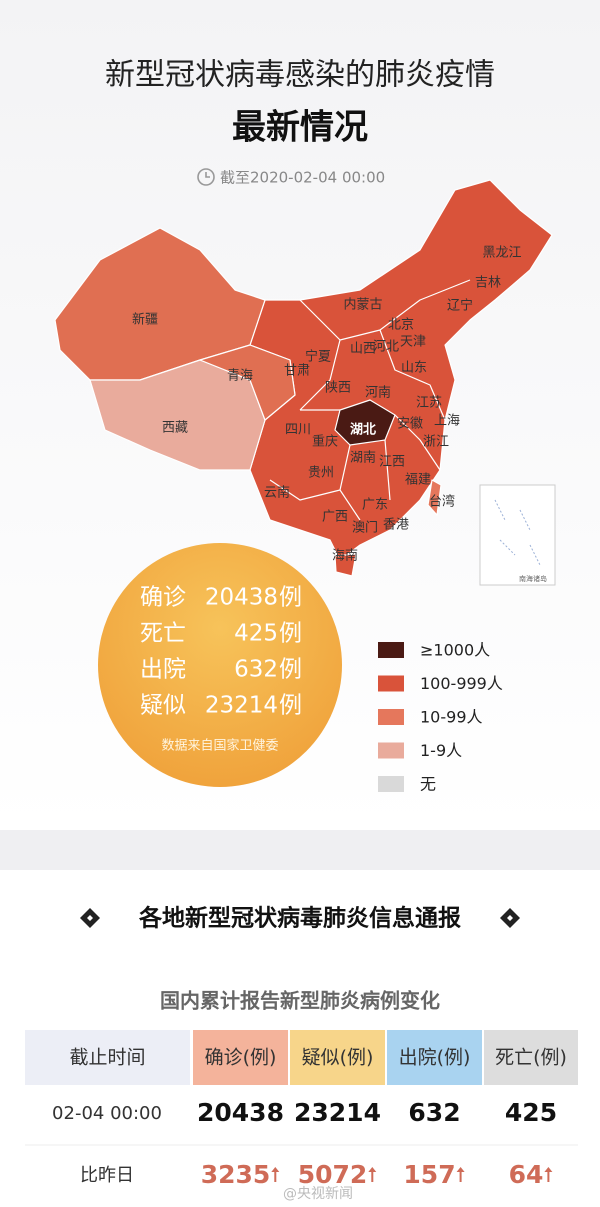  What do you see at coordinates (531, 1112) in the screenshot?
I see `total-value: 425` at bounding box center [531, 1112].